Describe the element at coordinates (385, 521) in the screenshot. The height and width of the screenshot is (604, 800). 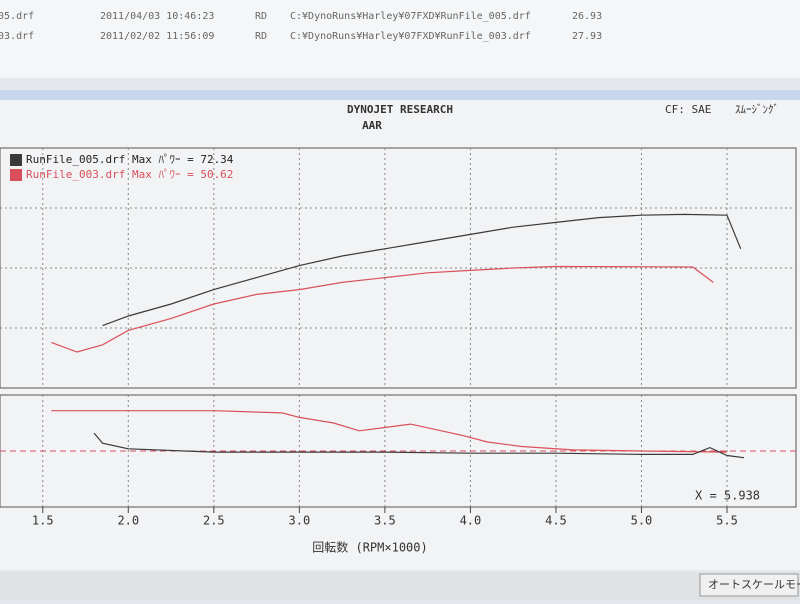
I see `x-tick-label: 3.5` at that location.